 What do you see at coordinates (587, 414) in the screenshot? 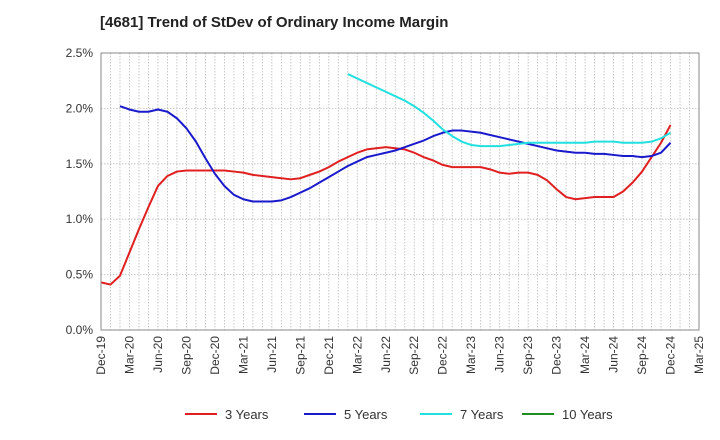
I see `legend-label: 10 Years` at bounding box center [587, 414].